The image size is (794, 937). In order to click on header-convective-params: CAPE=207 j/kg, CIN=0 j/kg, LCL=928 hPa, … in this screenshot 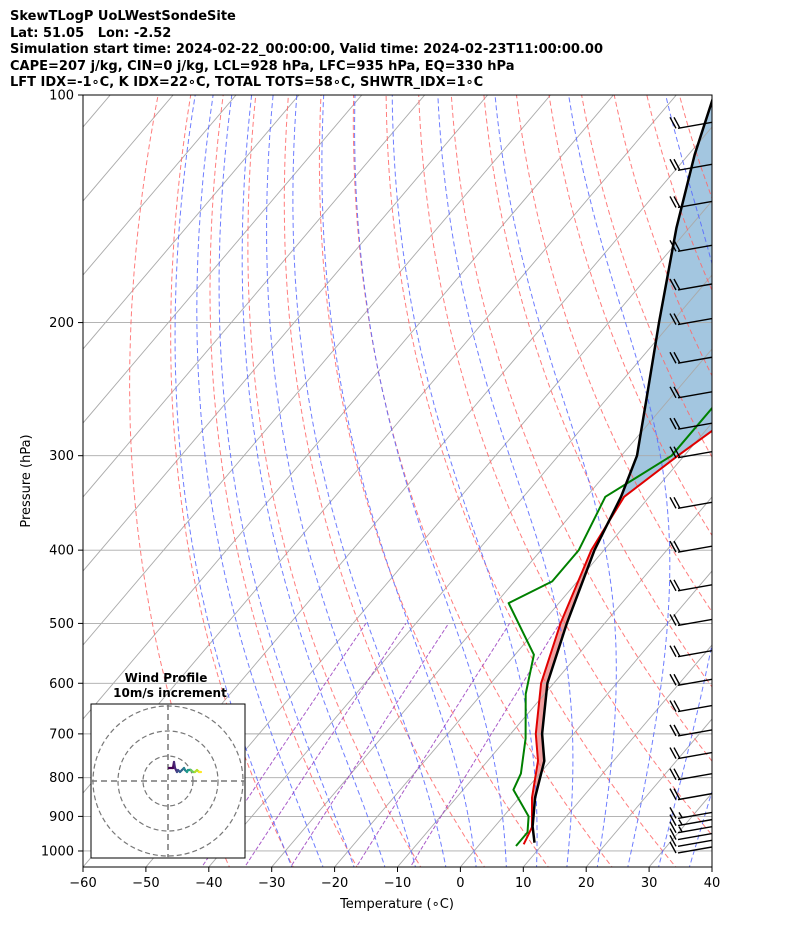, I will do `click(262, 66)`.